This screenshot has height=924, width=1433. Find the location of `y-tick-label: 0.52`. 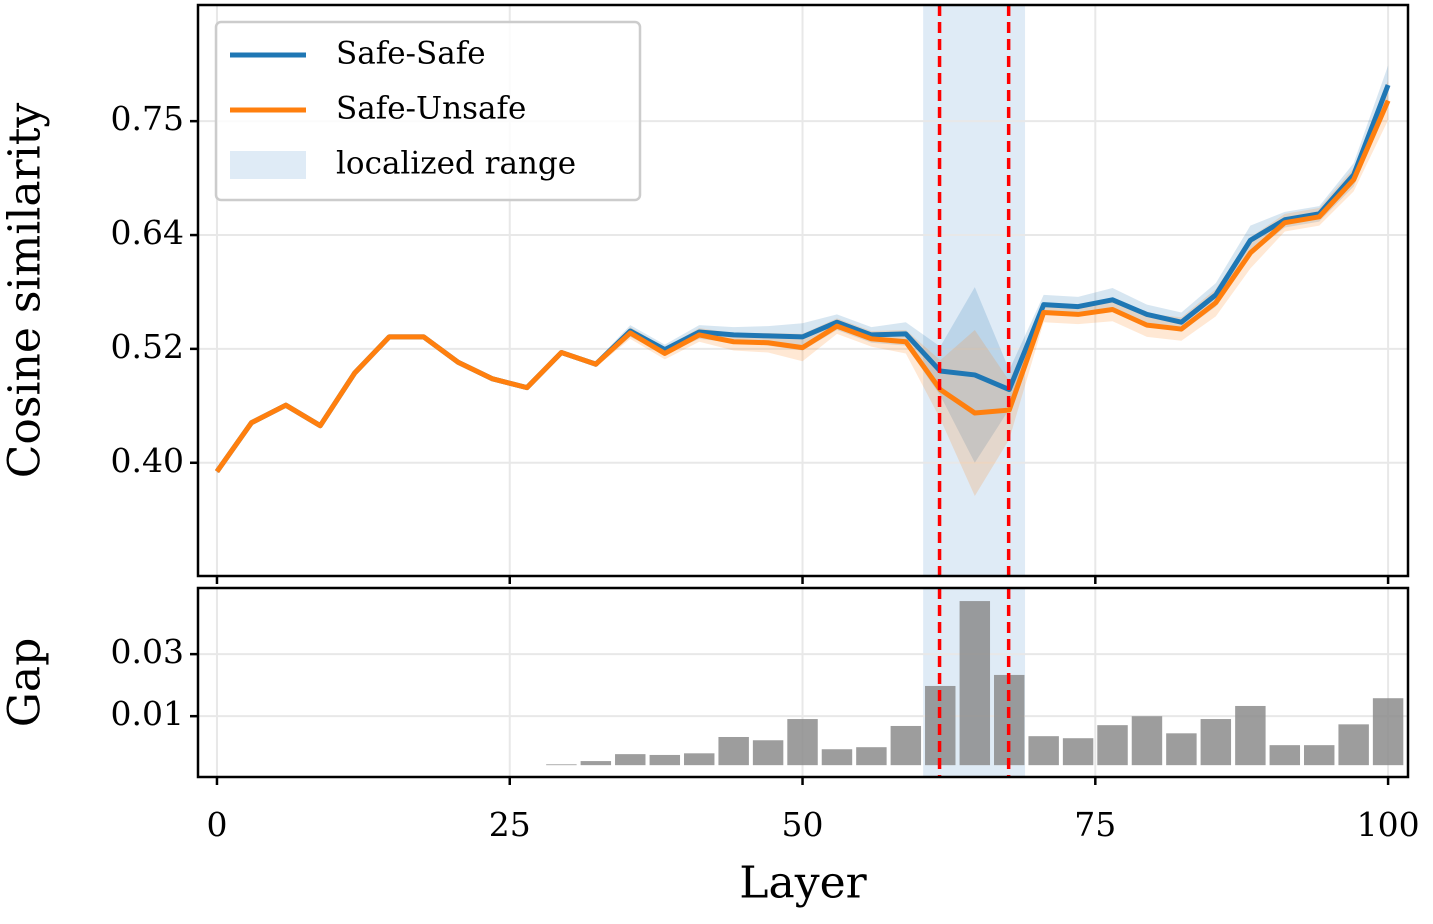

y-tick-label: 0.52 is located at coordinates (147, 346).